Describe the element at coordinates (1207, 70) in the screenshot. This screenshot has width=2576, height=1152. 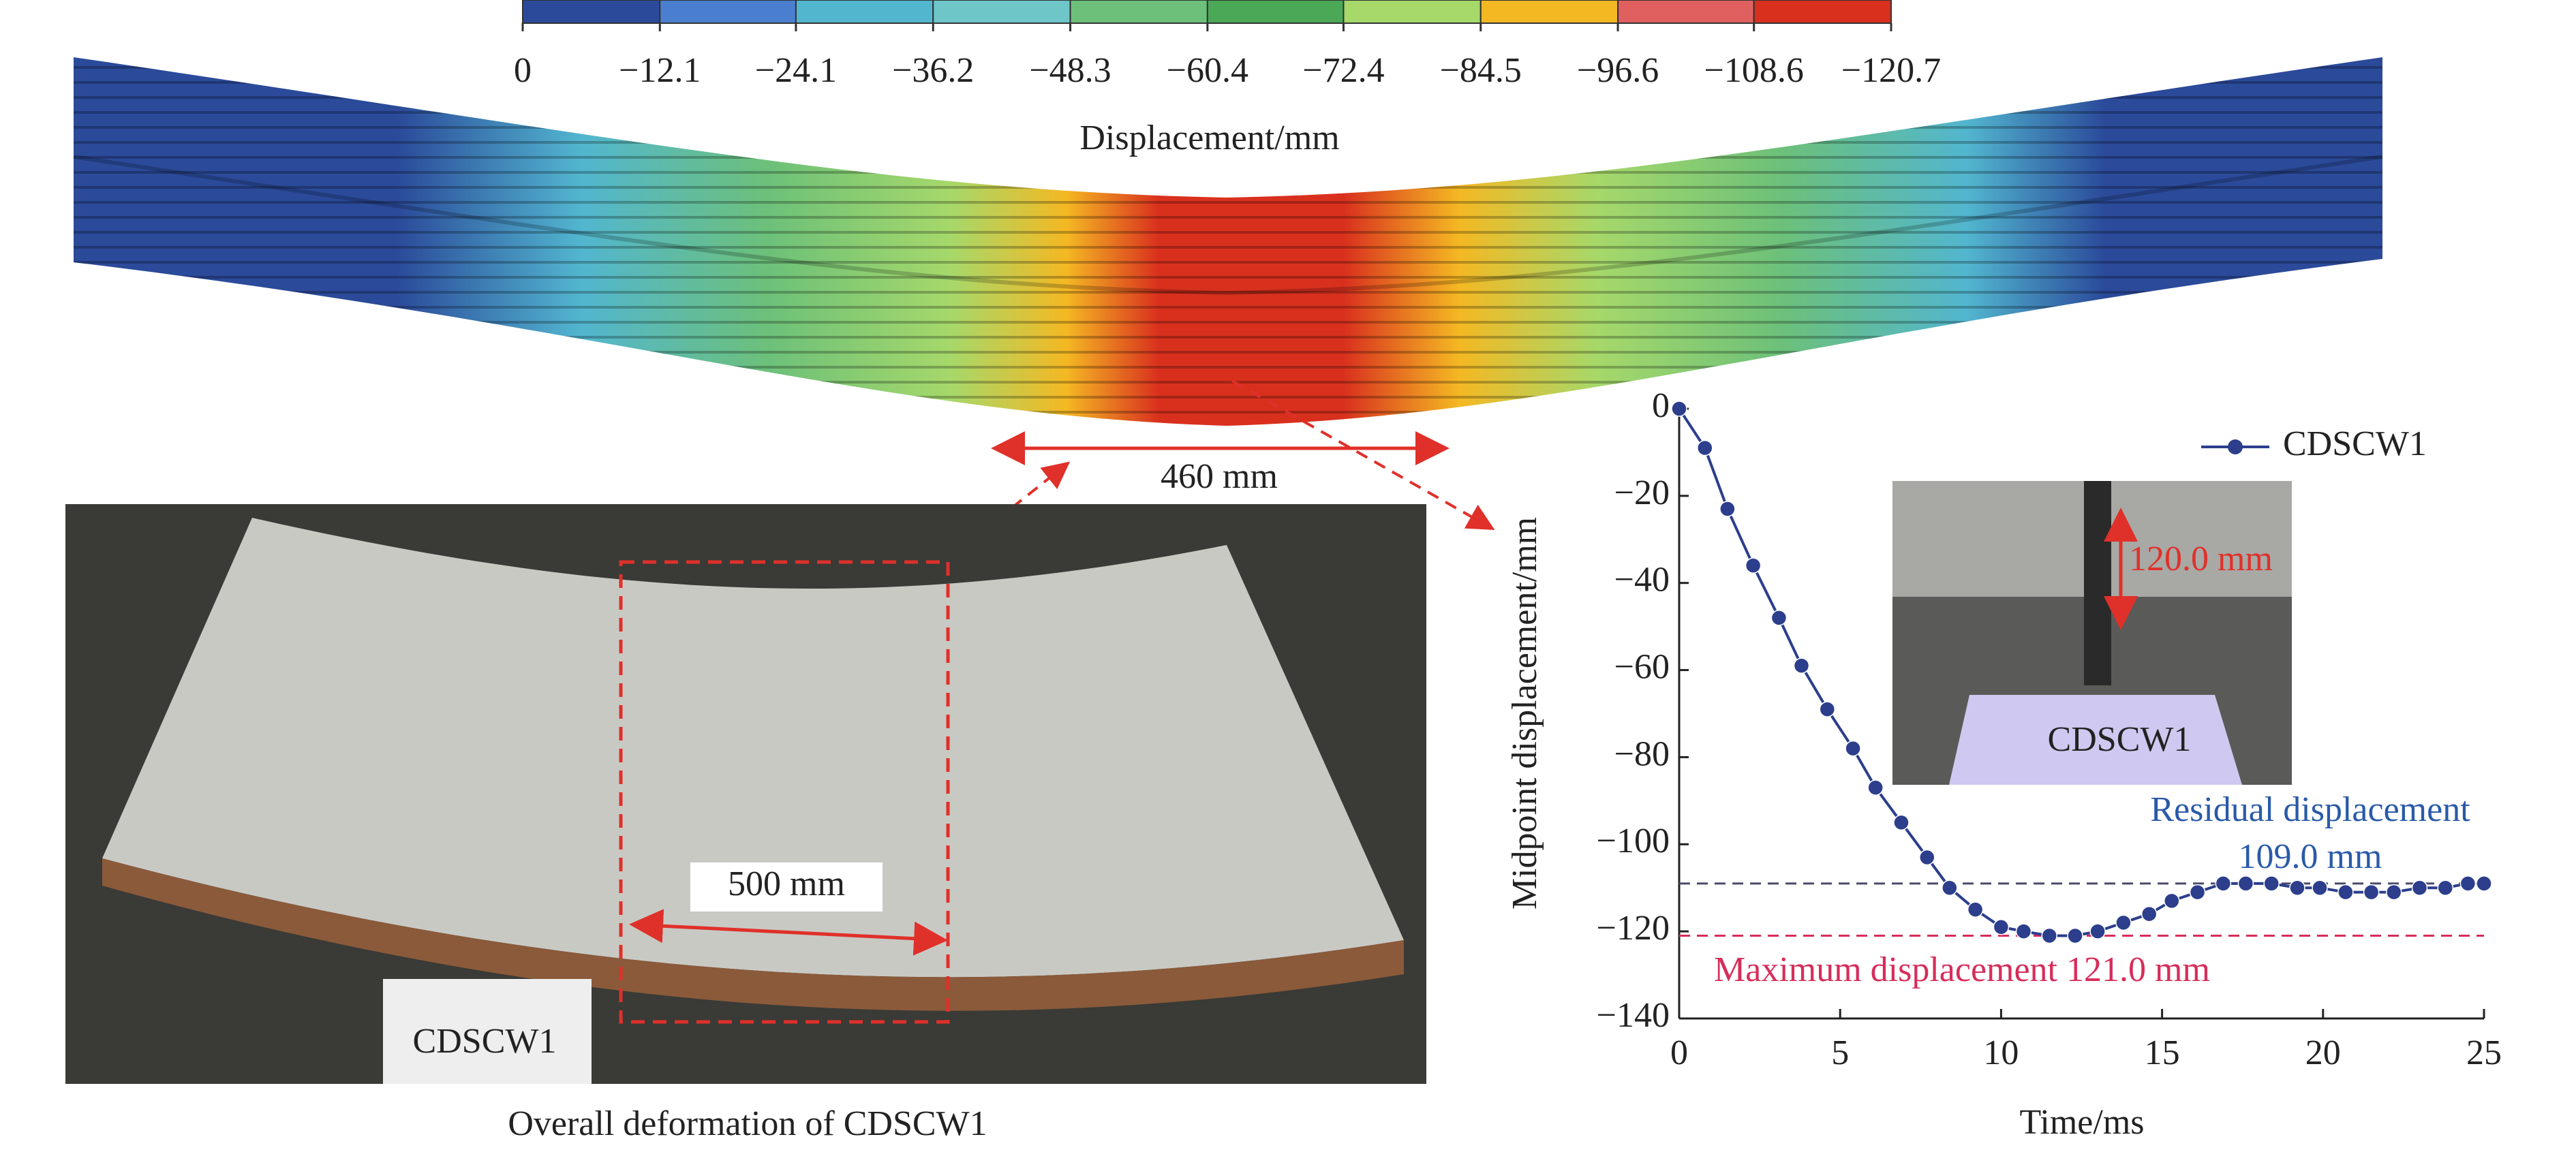
I see `colorbar-tick-label: −60.4` at that location.